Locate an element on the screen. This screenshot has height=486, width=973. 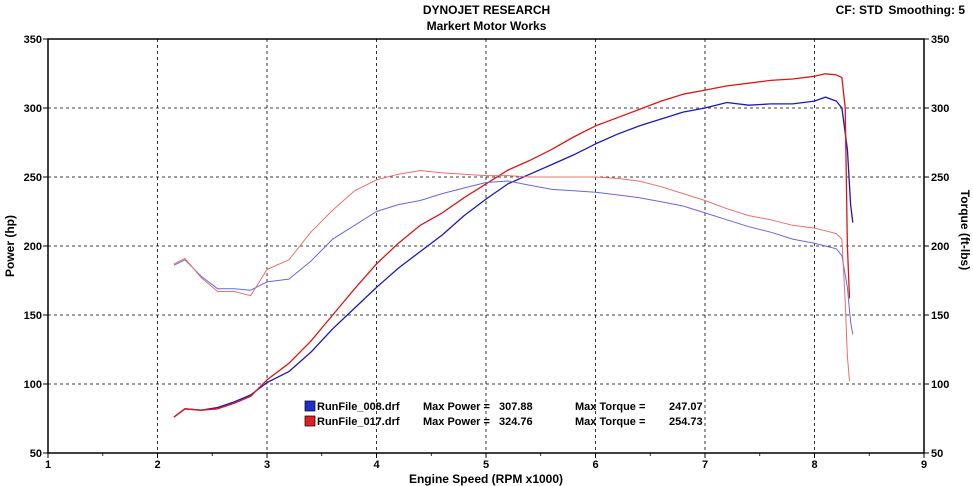
x-tick-label-1: 1 is located at coordinates (48, 465).